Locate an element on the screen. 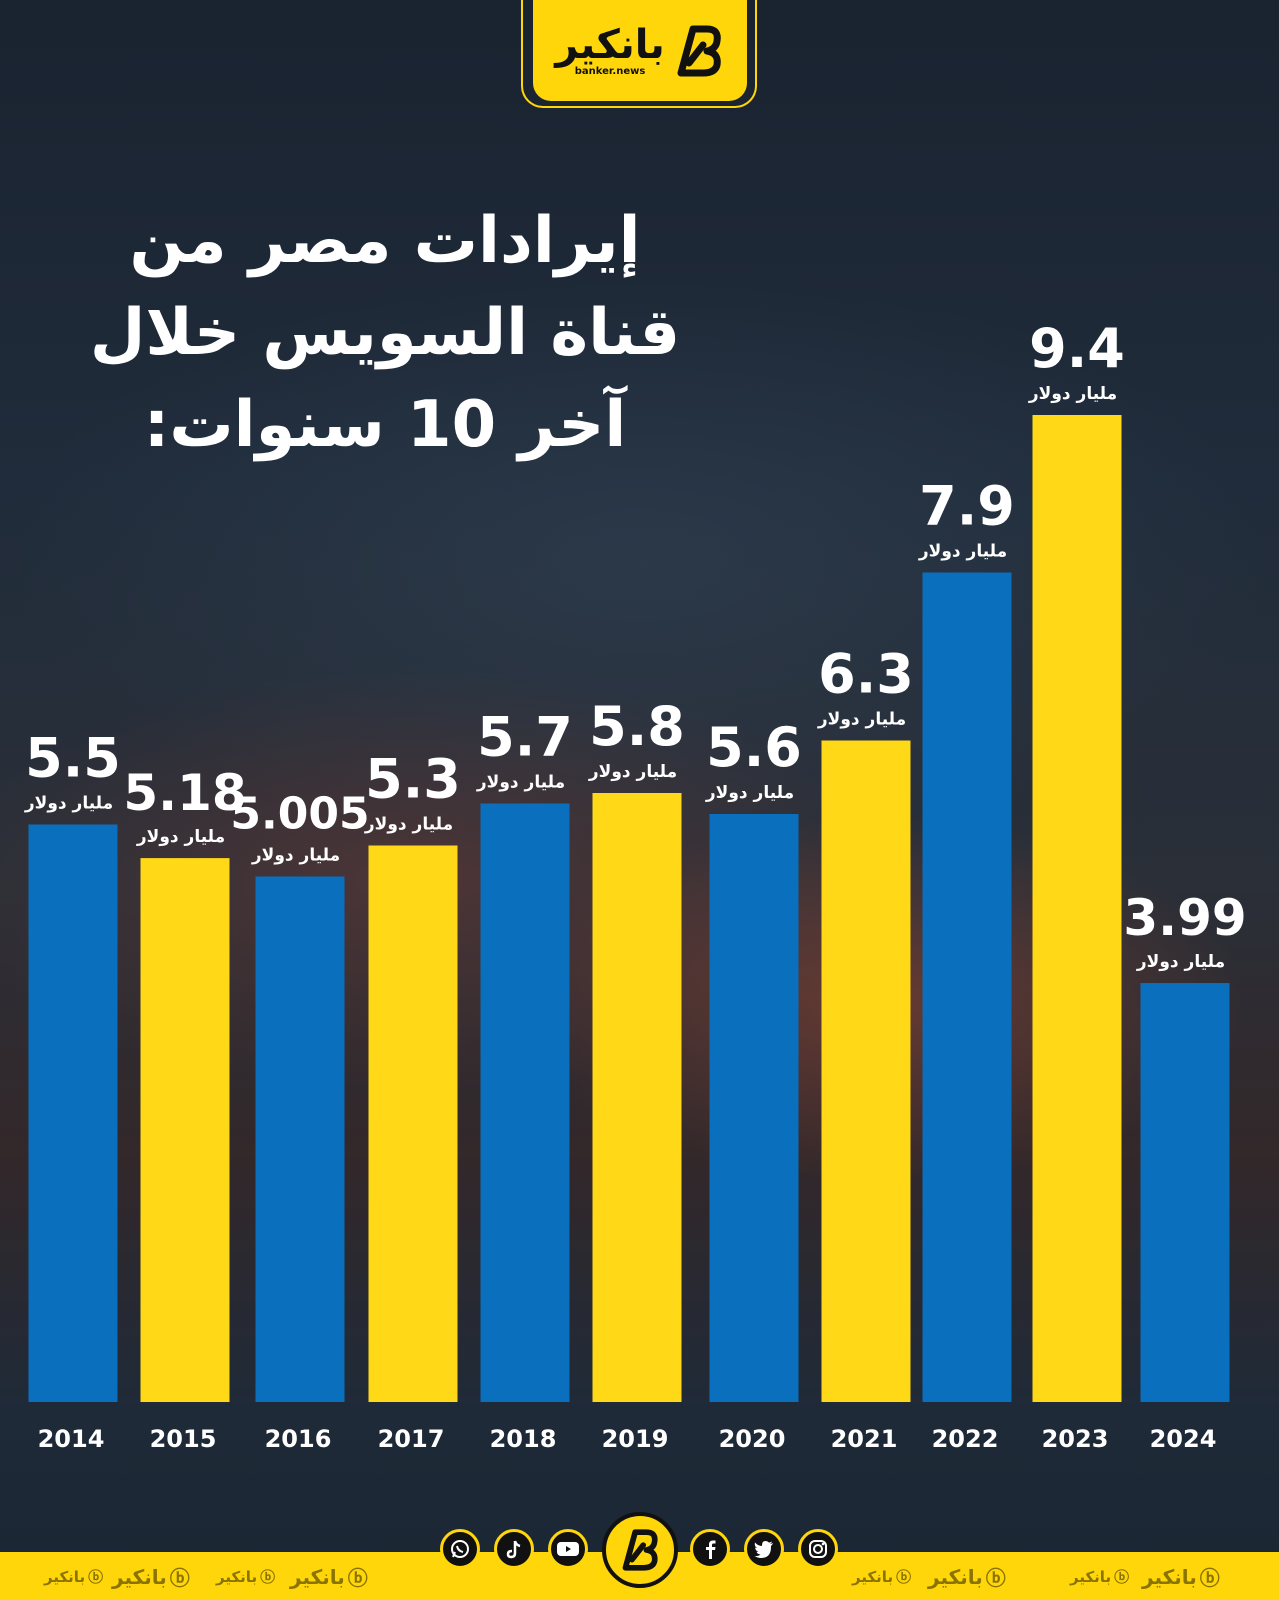 The width and height of the screenshot is (1279, 1600). title-line-1: إيرادات مصر من is located at coordinates (385, 241).